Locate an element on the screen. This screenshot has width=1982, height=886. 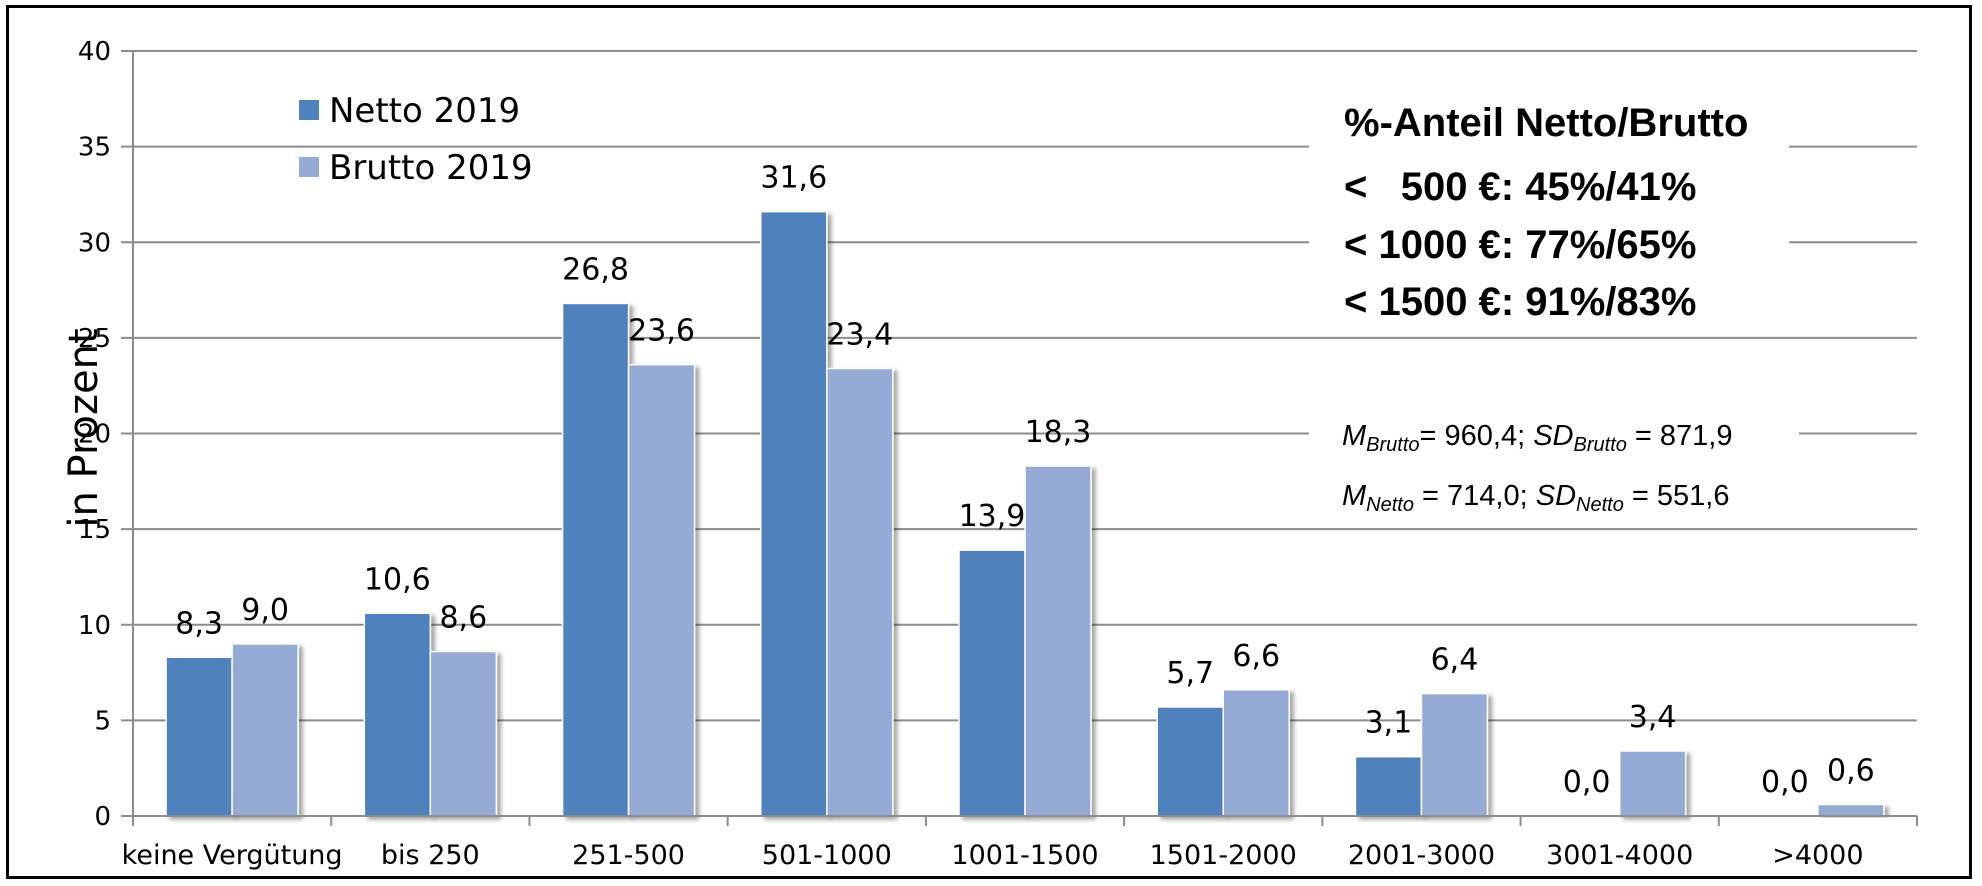
y-tick-label: 35 is located at coordinates (94, 148).